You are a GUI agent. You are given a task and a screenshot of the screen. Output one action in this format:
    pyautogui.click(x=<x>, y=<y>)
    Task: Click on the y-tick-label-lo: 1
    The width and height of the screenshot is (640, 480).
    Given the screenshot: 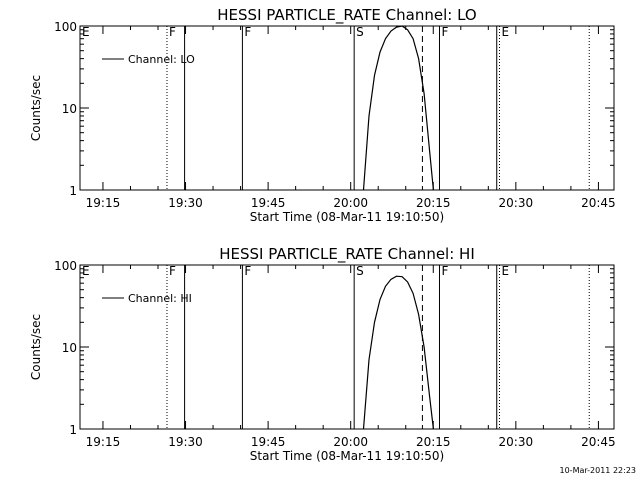 What is the action you would take?
    pyautogui.click(x=73, y=191)
    